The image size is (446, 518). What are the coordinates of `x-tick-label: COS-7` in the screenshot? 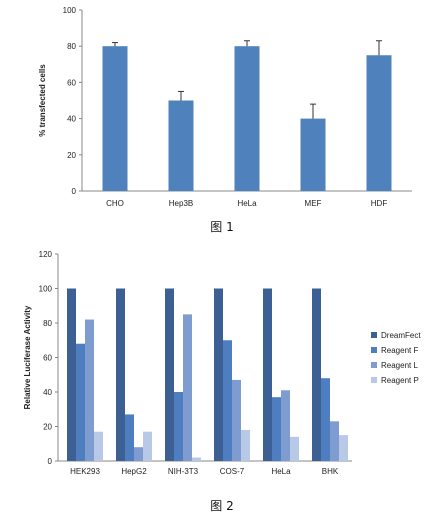 It's located at (232, 471).